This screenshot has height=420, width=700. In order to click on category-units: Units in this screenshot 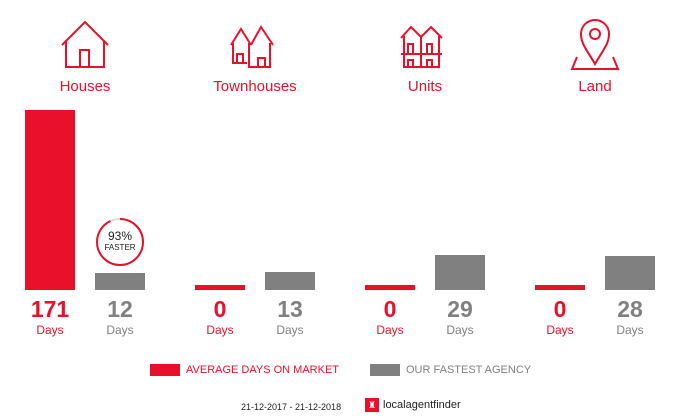, I will do `click(425, 53)`.